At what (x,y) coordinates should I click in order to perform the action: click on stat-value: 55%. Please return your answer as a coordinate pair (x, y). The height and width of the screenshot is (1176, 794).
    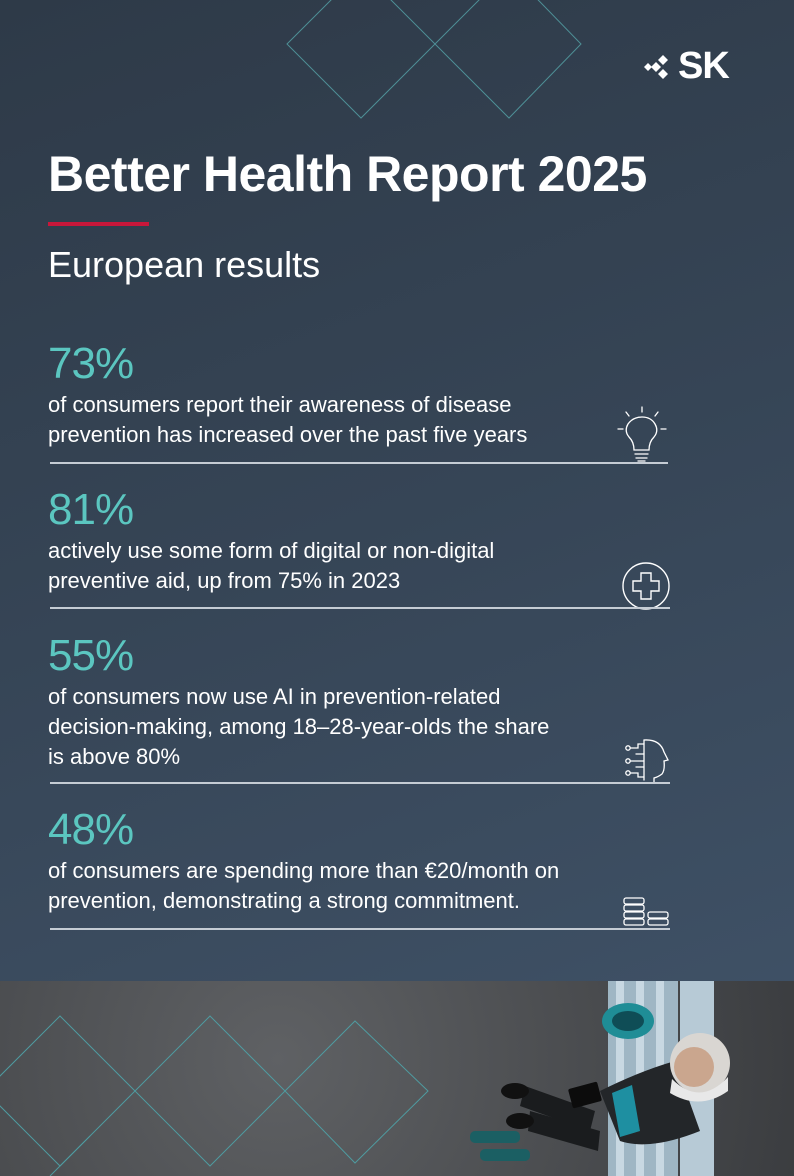
    Looking at the image, I should click on (91, 655).